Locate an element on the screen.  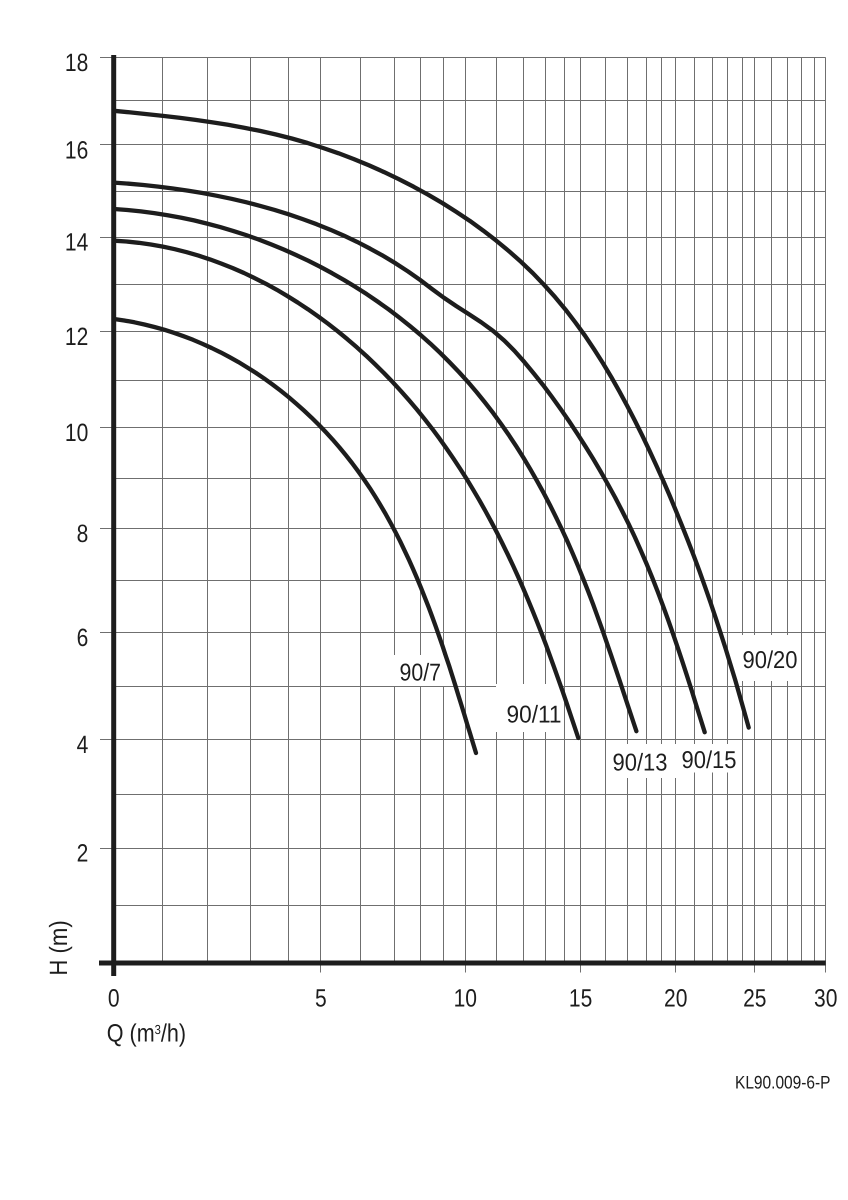
svg-text: 14 is located at coordinates (76, 243).